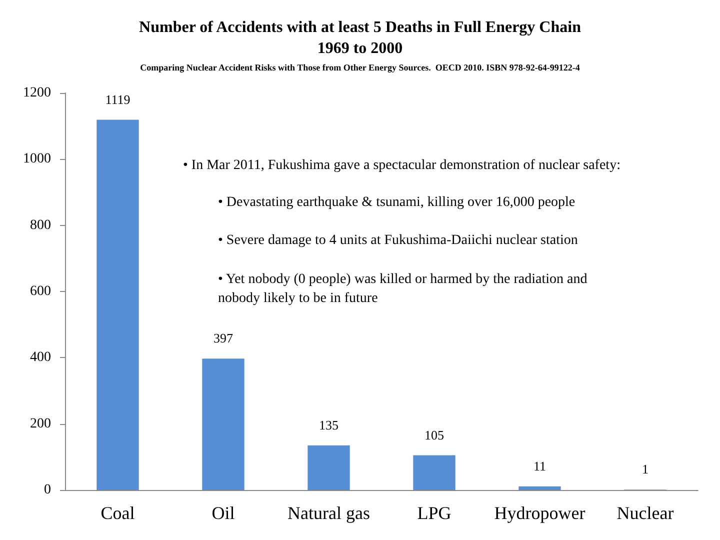 The width and height of the screenshot is (720, 540). I want to click on x-tick-label: Coal, so click(117, 513).